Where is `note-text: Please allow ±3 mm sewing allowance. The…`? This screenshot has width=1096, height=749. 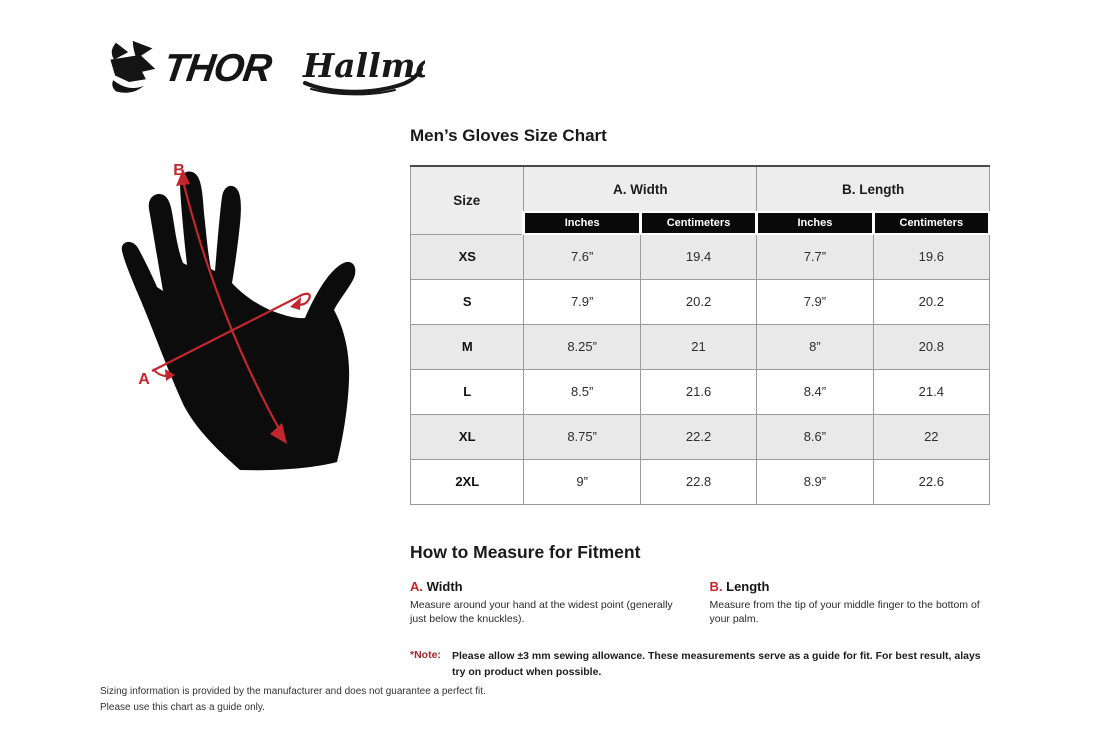 note-text: Please allow ±3 mm sewing allowance. The… is located at coordinates (716, 663).